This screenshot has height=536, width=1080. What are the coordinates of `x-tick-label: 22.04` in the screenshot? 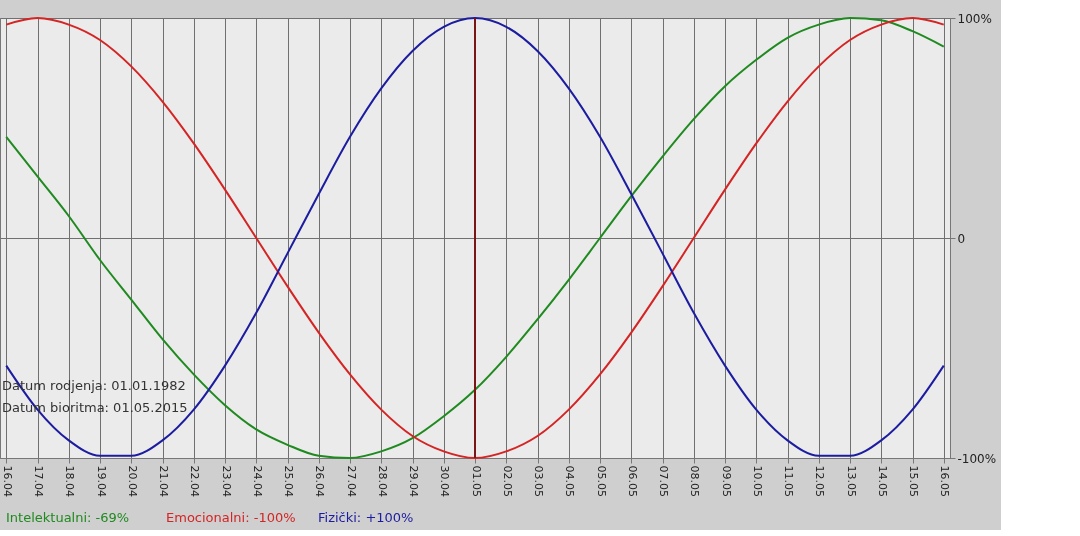 It's located at (195, 481).